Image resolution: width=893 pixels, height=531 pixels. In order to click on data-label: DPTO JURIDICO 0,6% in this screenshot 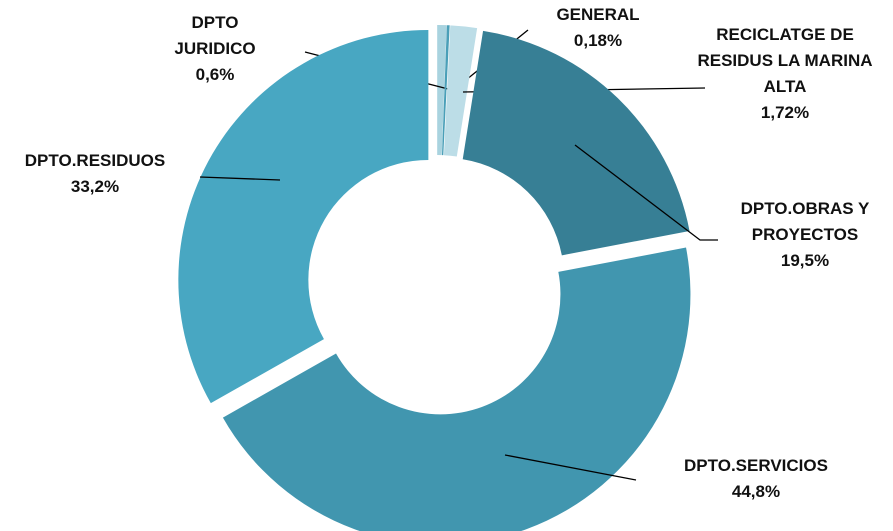, I will do `click(215, 49)`.